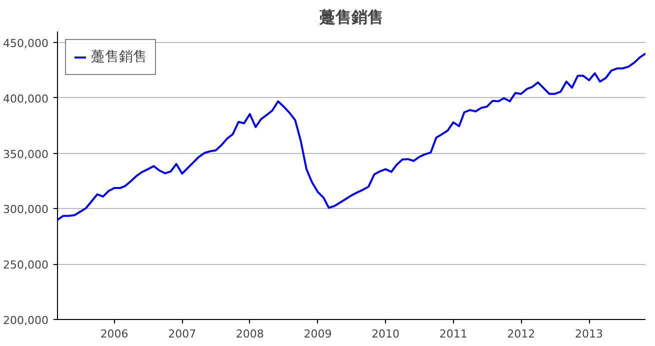 This screenshot has height=346, width=655. Describe the element at coordinates (182, 334) in the screenshot. I see `x-tick-label: 2007` at that location.